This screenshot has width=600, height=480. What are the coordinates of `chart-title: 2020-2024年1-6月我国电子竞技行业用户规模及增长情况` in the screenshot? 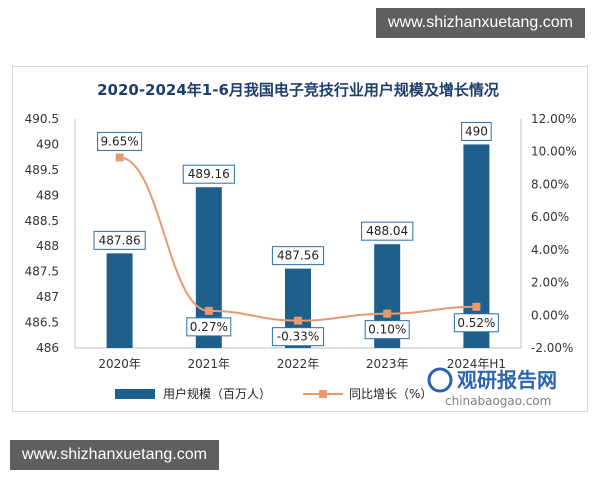 It's located at (298, 90).